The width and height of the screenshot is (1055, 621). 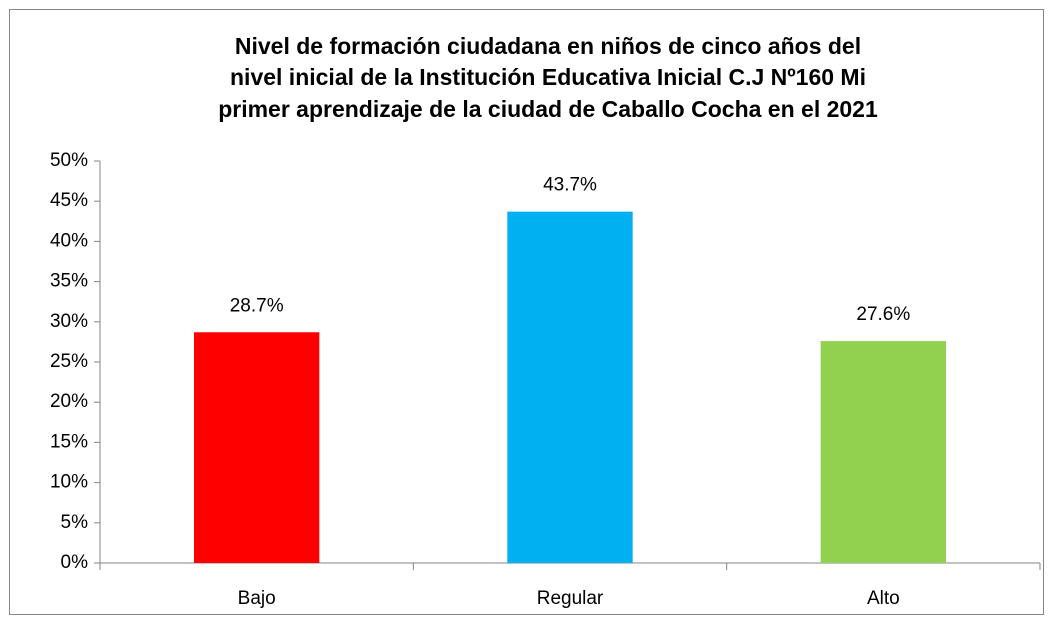 What do you see at coordinates (69, 240) in the screenshot?
I see `y-tick-label: 40%` at bounding box center [69, 240].